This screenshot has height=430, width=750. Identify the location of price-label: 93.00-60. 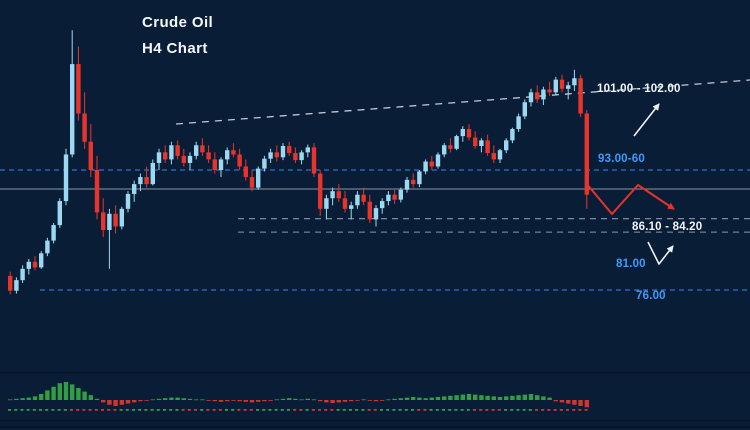
(621, 159).